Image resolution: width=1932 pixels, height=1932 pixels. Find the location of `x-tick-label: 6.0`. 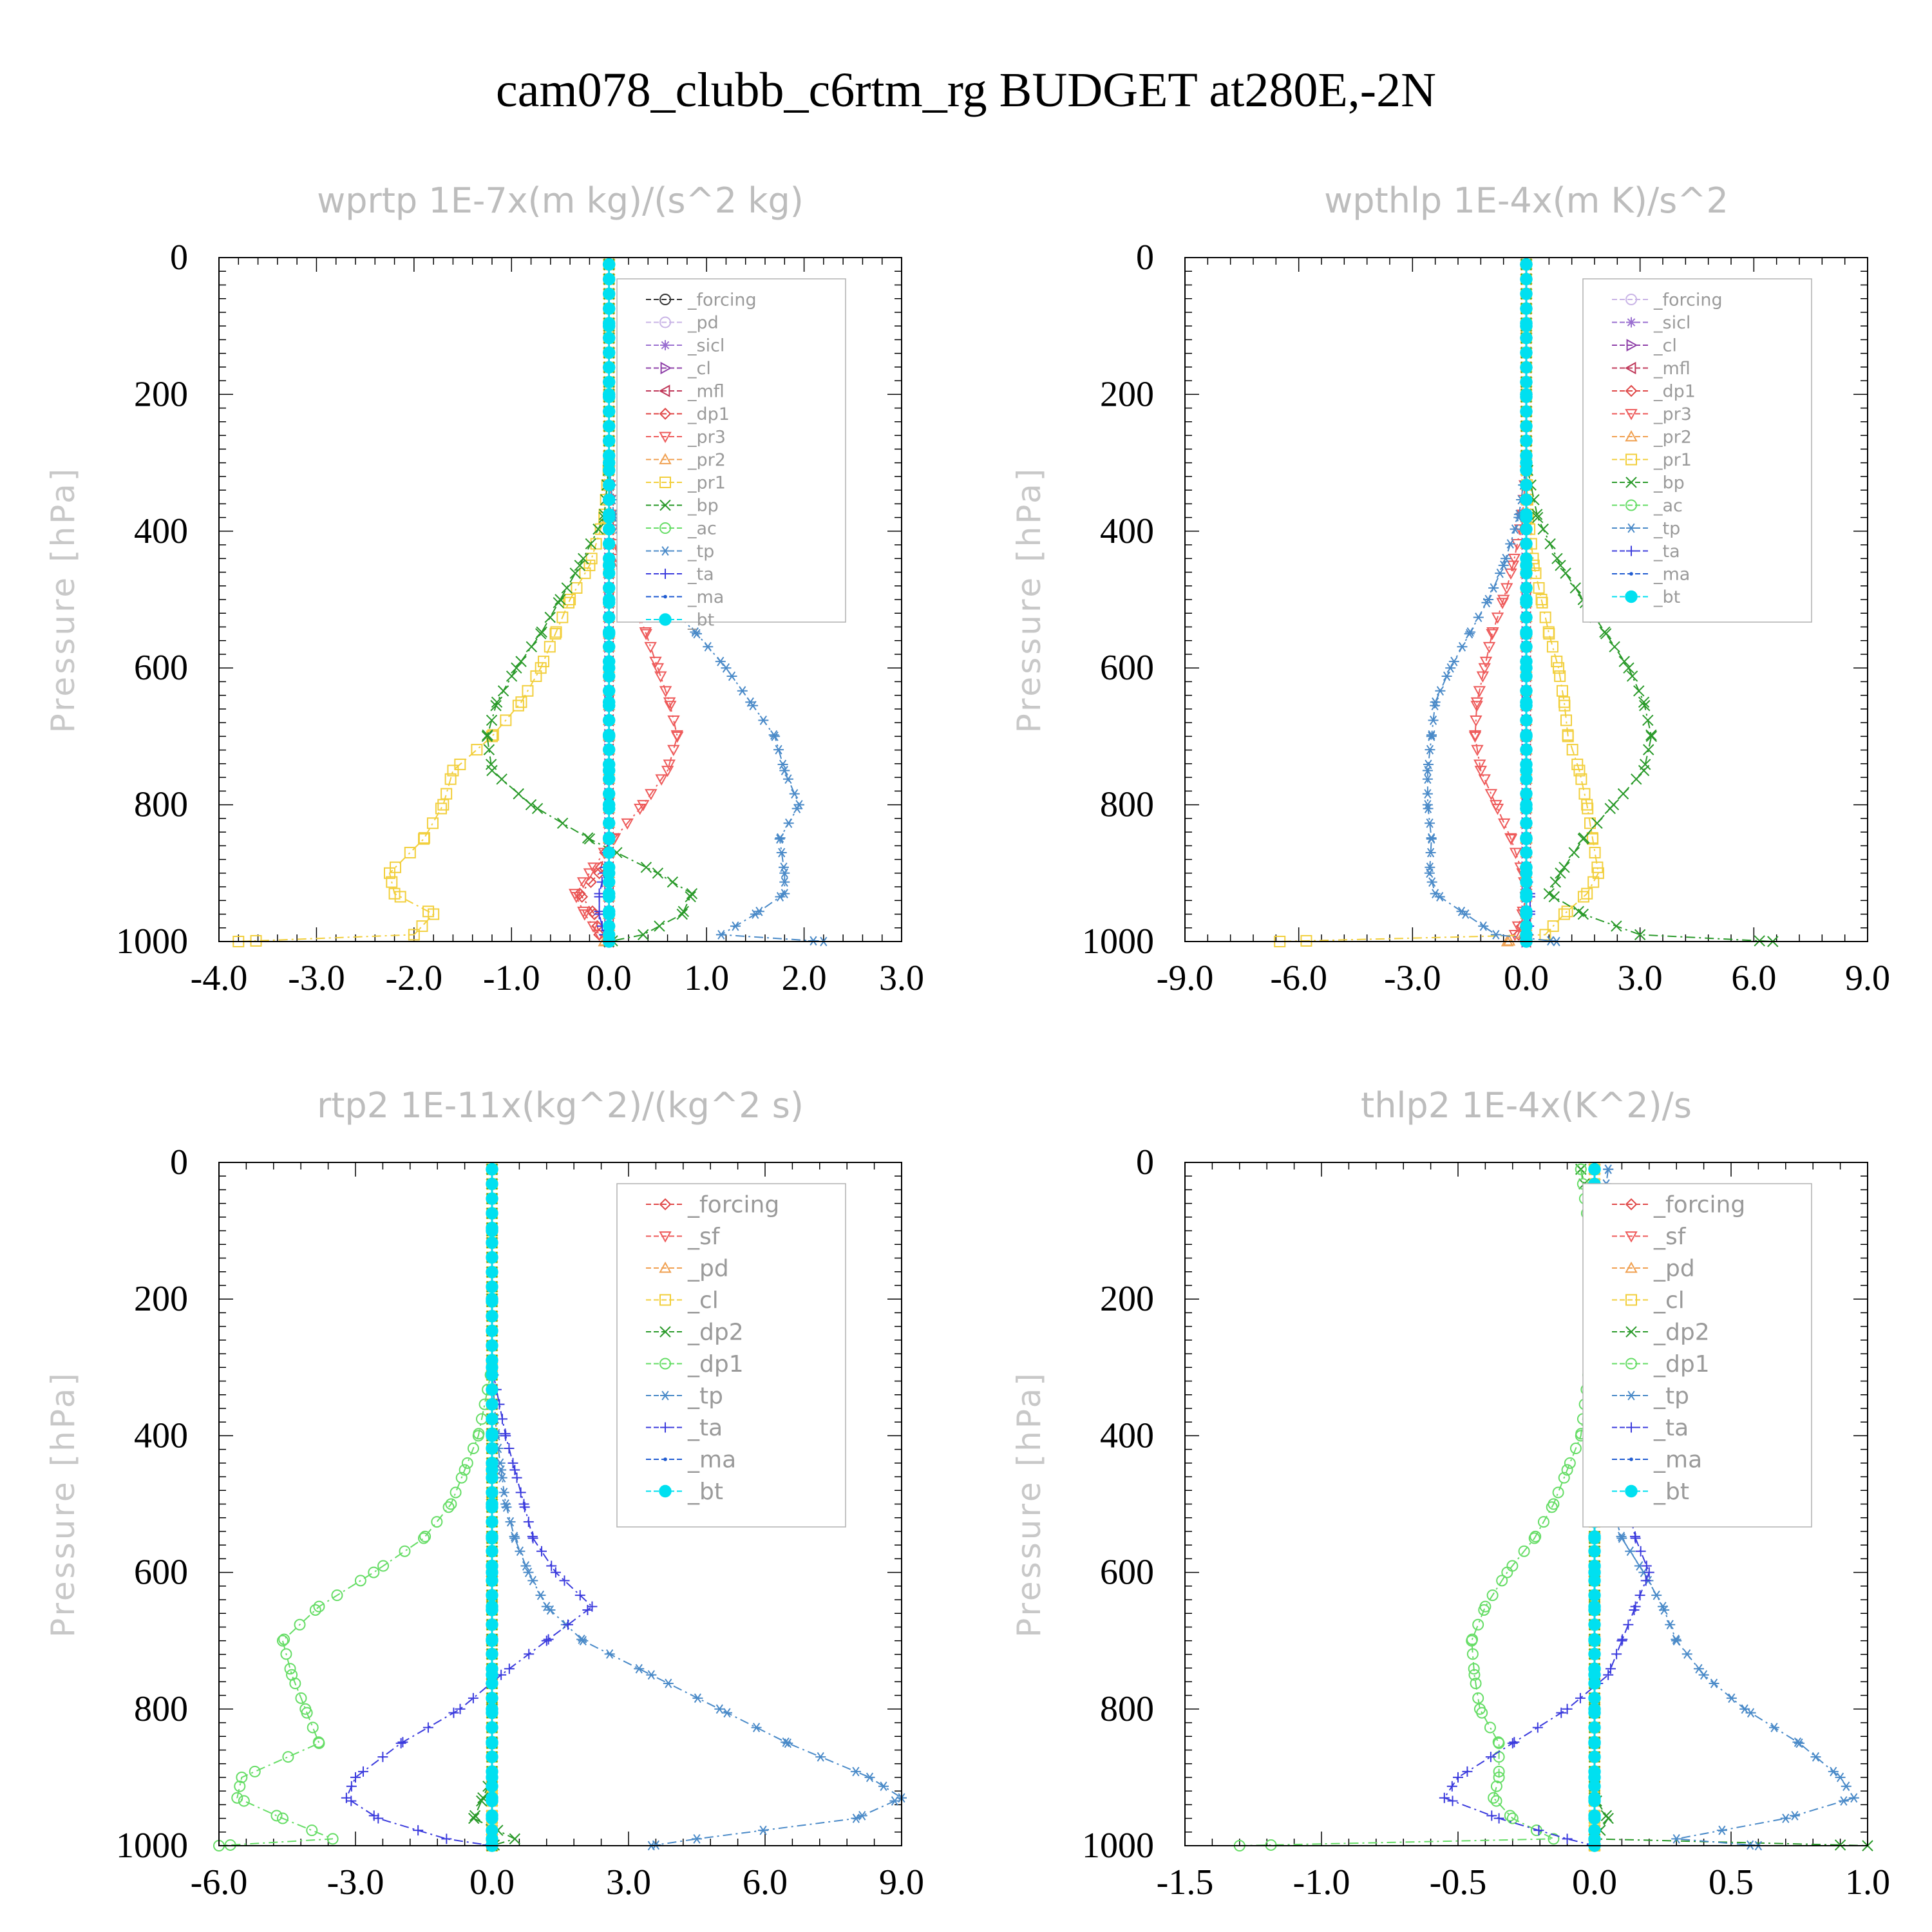

x-tick-label: 6.0 is located at coordinates (765, 1882).